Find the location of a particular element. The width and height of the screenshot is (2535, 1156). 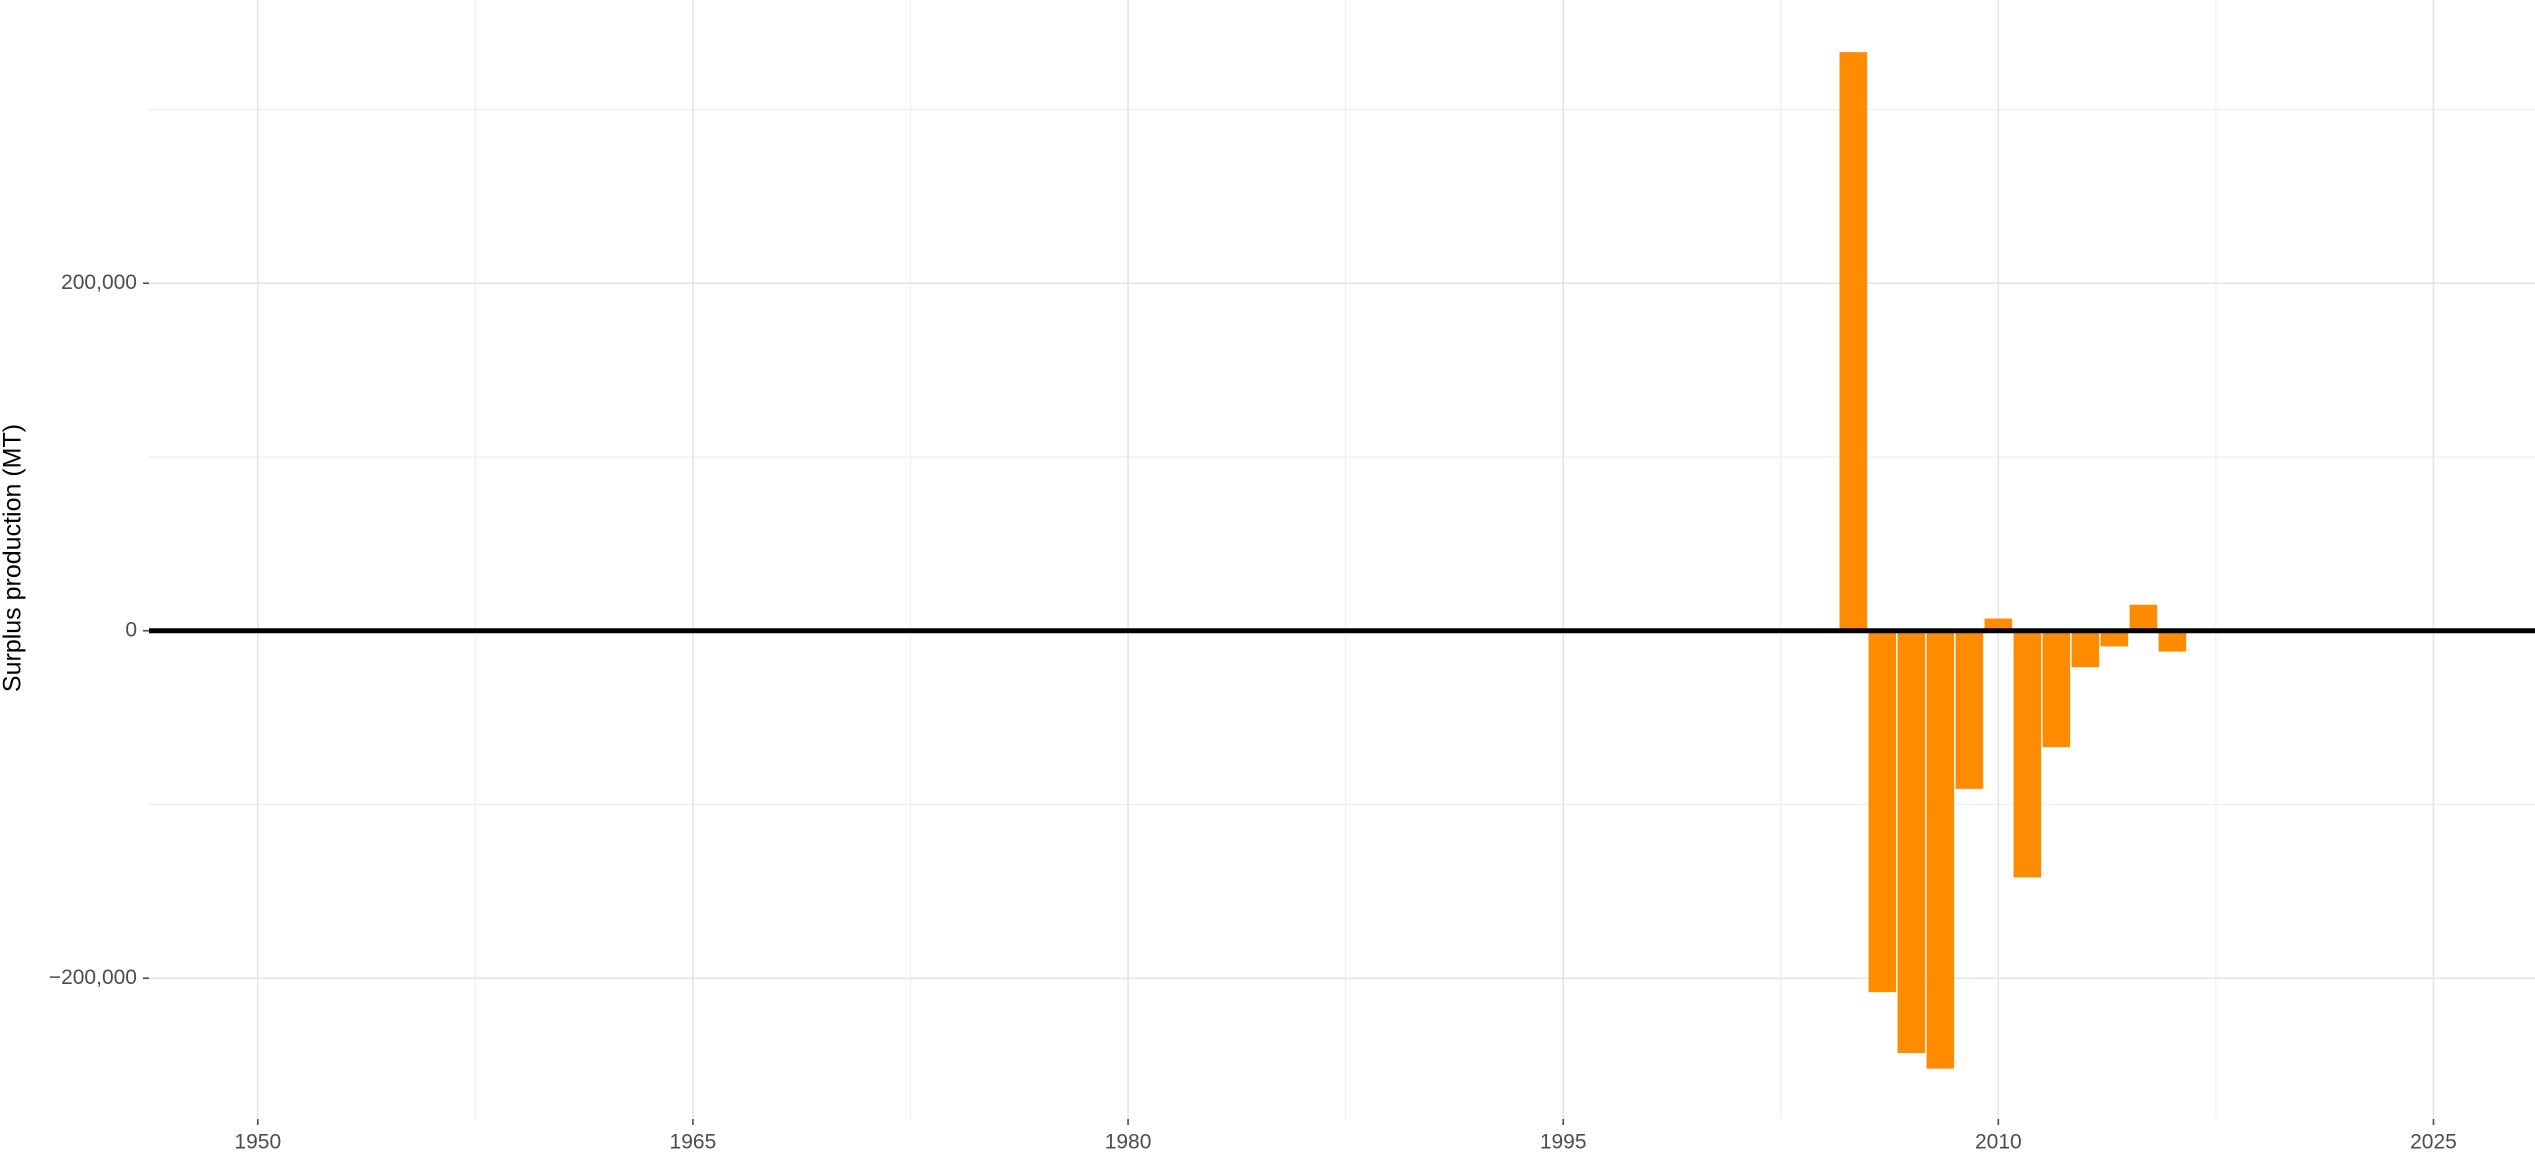

x-tick-label: 1980 is located at coordinates (1128, 1142).